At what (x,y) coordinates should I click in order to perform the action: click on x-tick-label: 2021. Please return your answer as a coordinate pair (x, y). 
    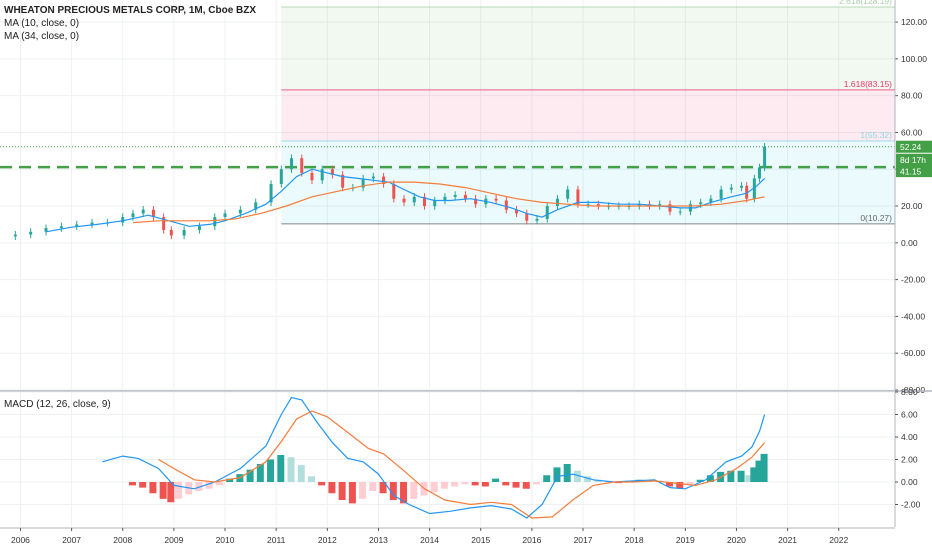
    Looking at the image, I should click on (787, 540).